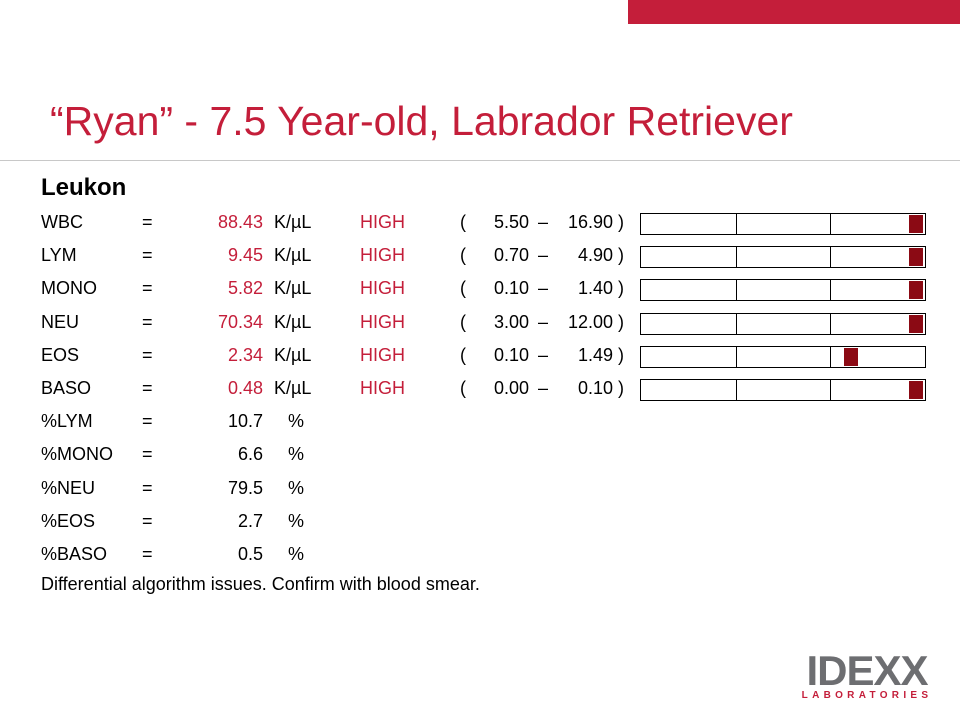 This screenshot has width=960, height=720. What do you see at coordinates (245, 421) in the screenshot?
I see `result-value: 10.7` at bounding box center [245, 421].